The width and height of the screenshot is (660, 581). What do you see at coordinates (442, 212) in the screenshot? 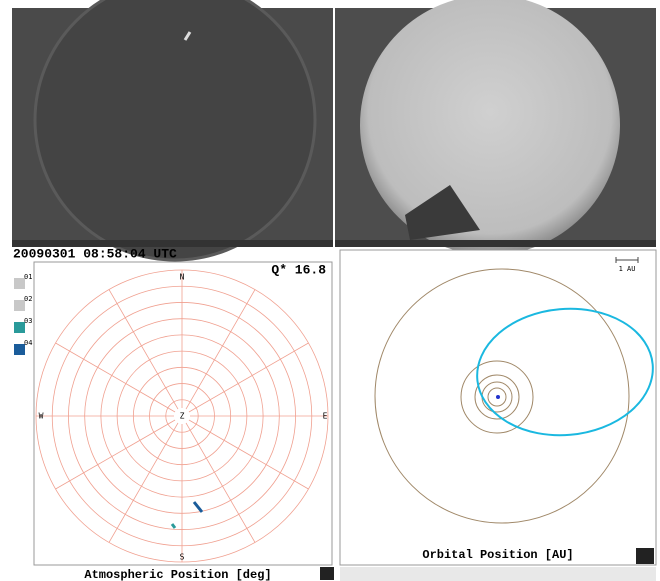
I see `horizon-obstacle` at bounding box center [442, 212].